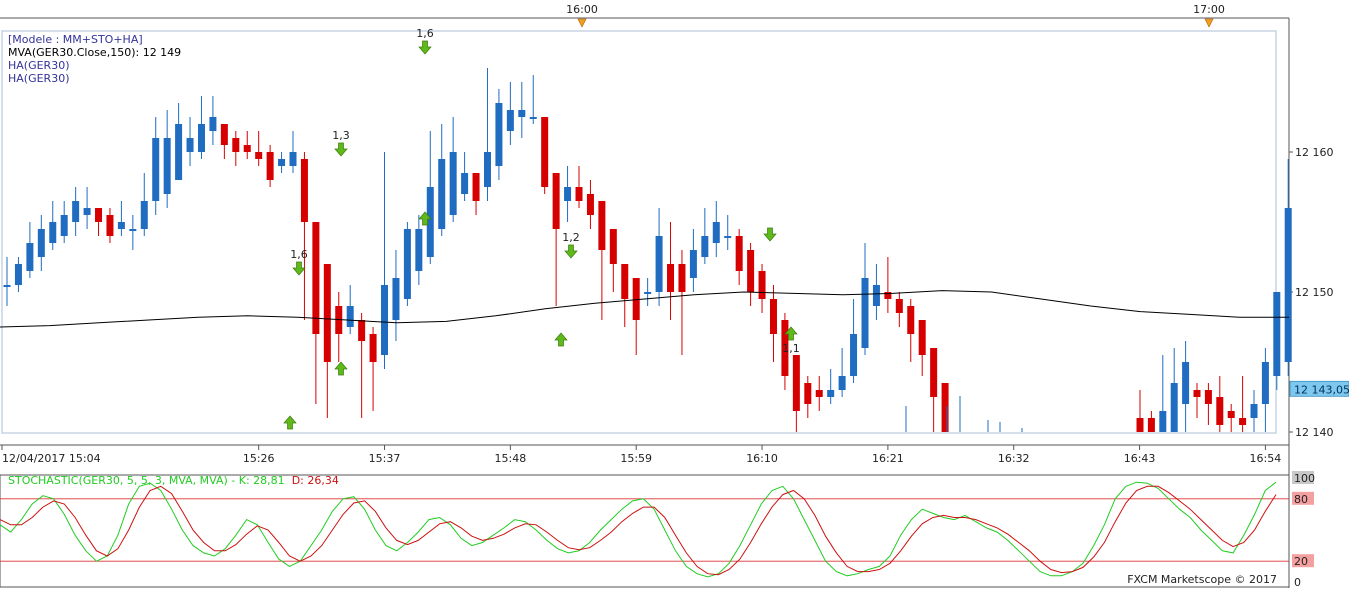 This screenshot has height=591, width=1349. Describe the element at coordinates (425, 33) in the screenshot. I see `signal-value-label: 1,6` at that location.